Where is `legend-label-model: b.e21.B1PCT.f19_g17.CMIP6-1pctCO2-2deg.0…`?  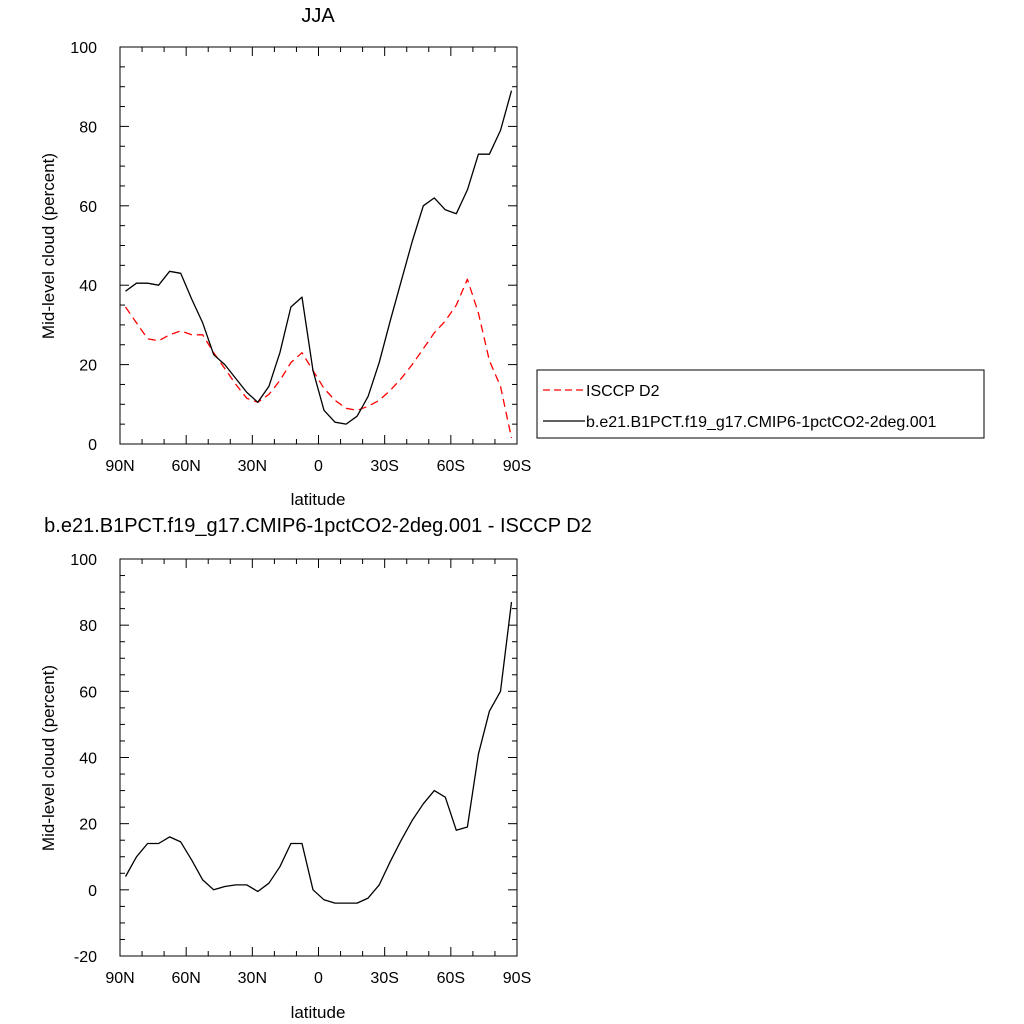 legend-label-model: b.e21.B1PCT.f19_g17.CMIP6-1pctCO2-2deg.0… is located at coordinates (761, 422).